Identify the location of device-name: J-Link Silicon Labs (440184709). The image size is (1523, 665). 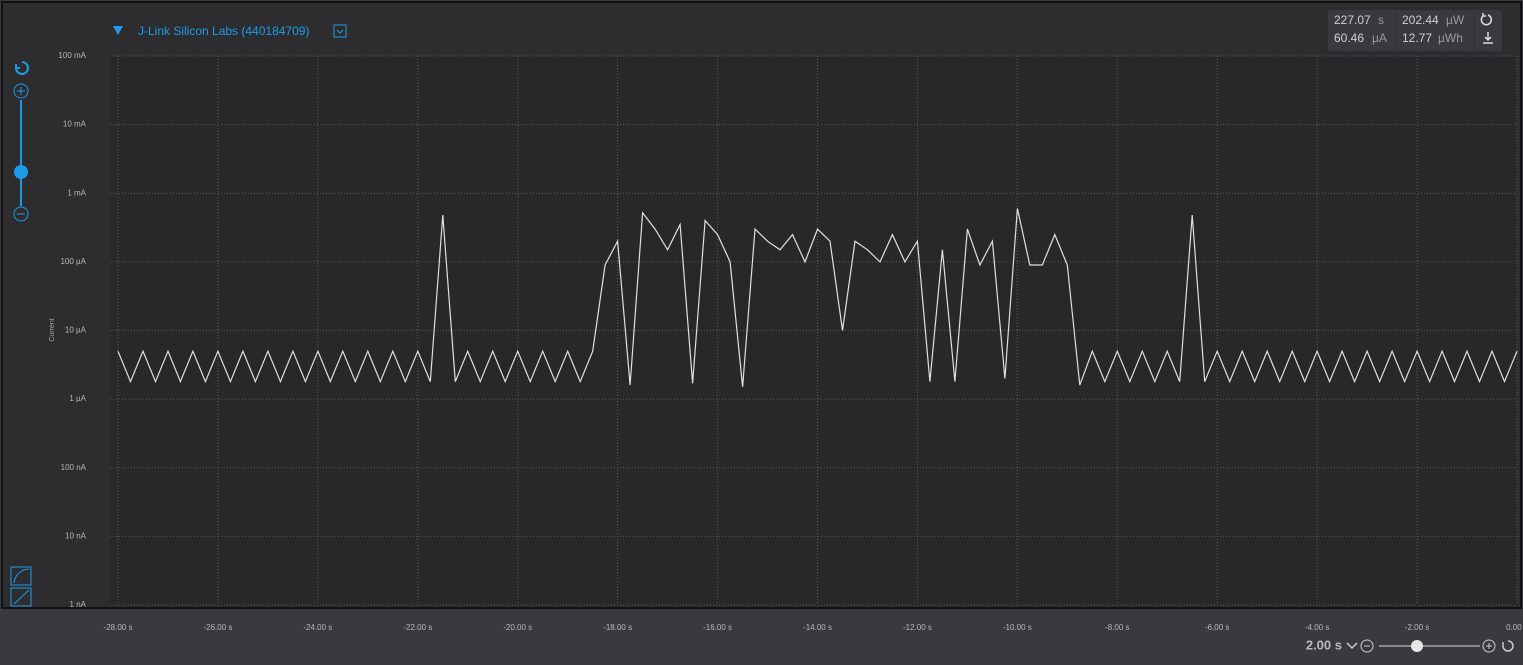
(223, 31).